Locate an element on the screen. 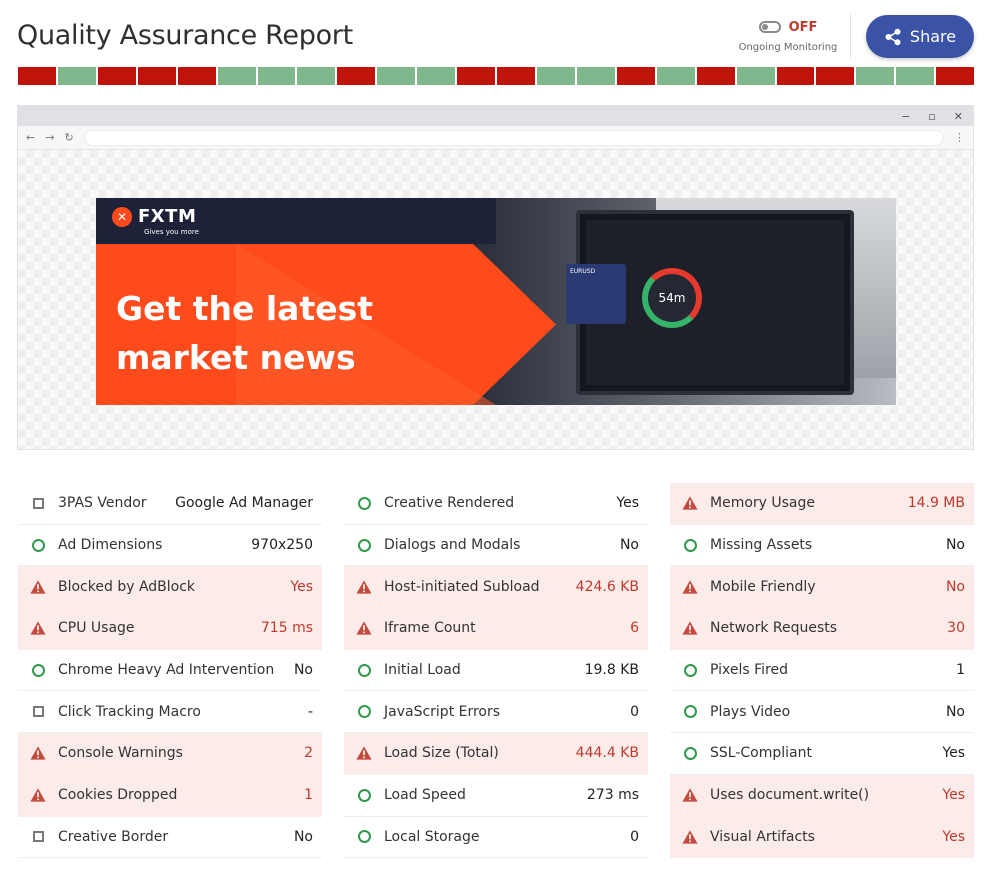 The height and width of the screenshot is (881, 992). reload-icon: ↻ is located at coordinates (69, 137).